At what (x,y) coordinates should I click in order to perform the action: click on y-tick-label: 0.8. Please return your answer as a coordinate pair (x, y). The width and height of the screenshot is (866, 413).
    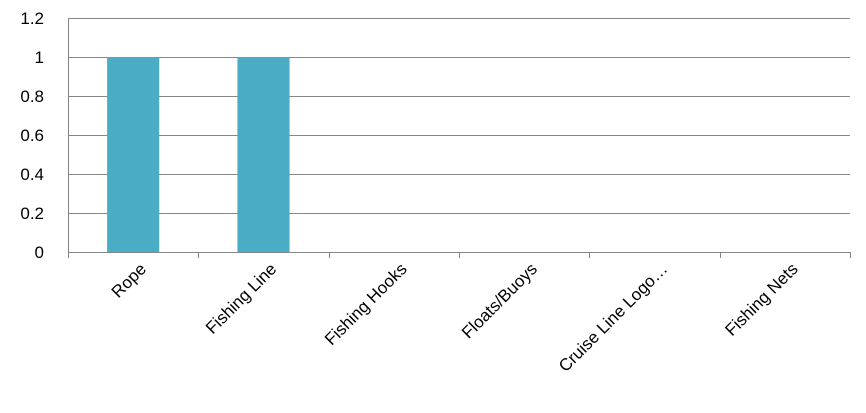
    Looking at the image, I should click on (32, 96).